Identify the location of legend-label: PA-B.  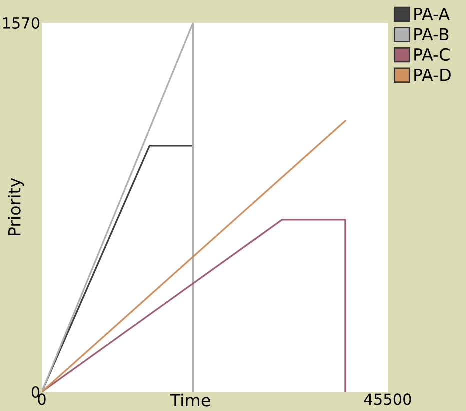
(431, 34).